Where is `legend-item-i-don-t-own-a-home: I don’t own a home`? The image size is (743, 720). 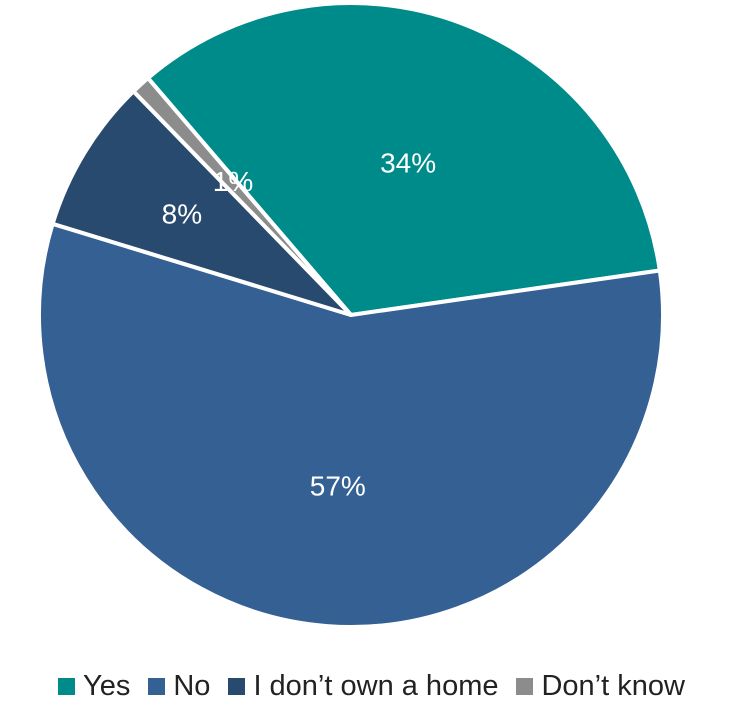
legend-item-i-don-t-own-a-home: I don’t own a home is located at coordinates (363, 686).